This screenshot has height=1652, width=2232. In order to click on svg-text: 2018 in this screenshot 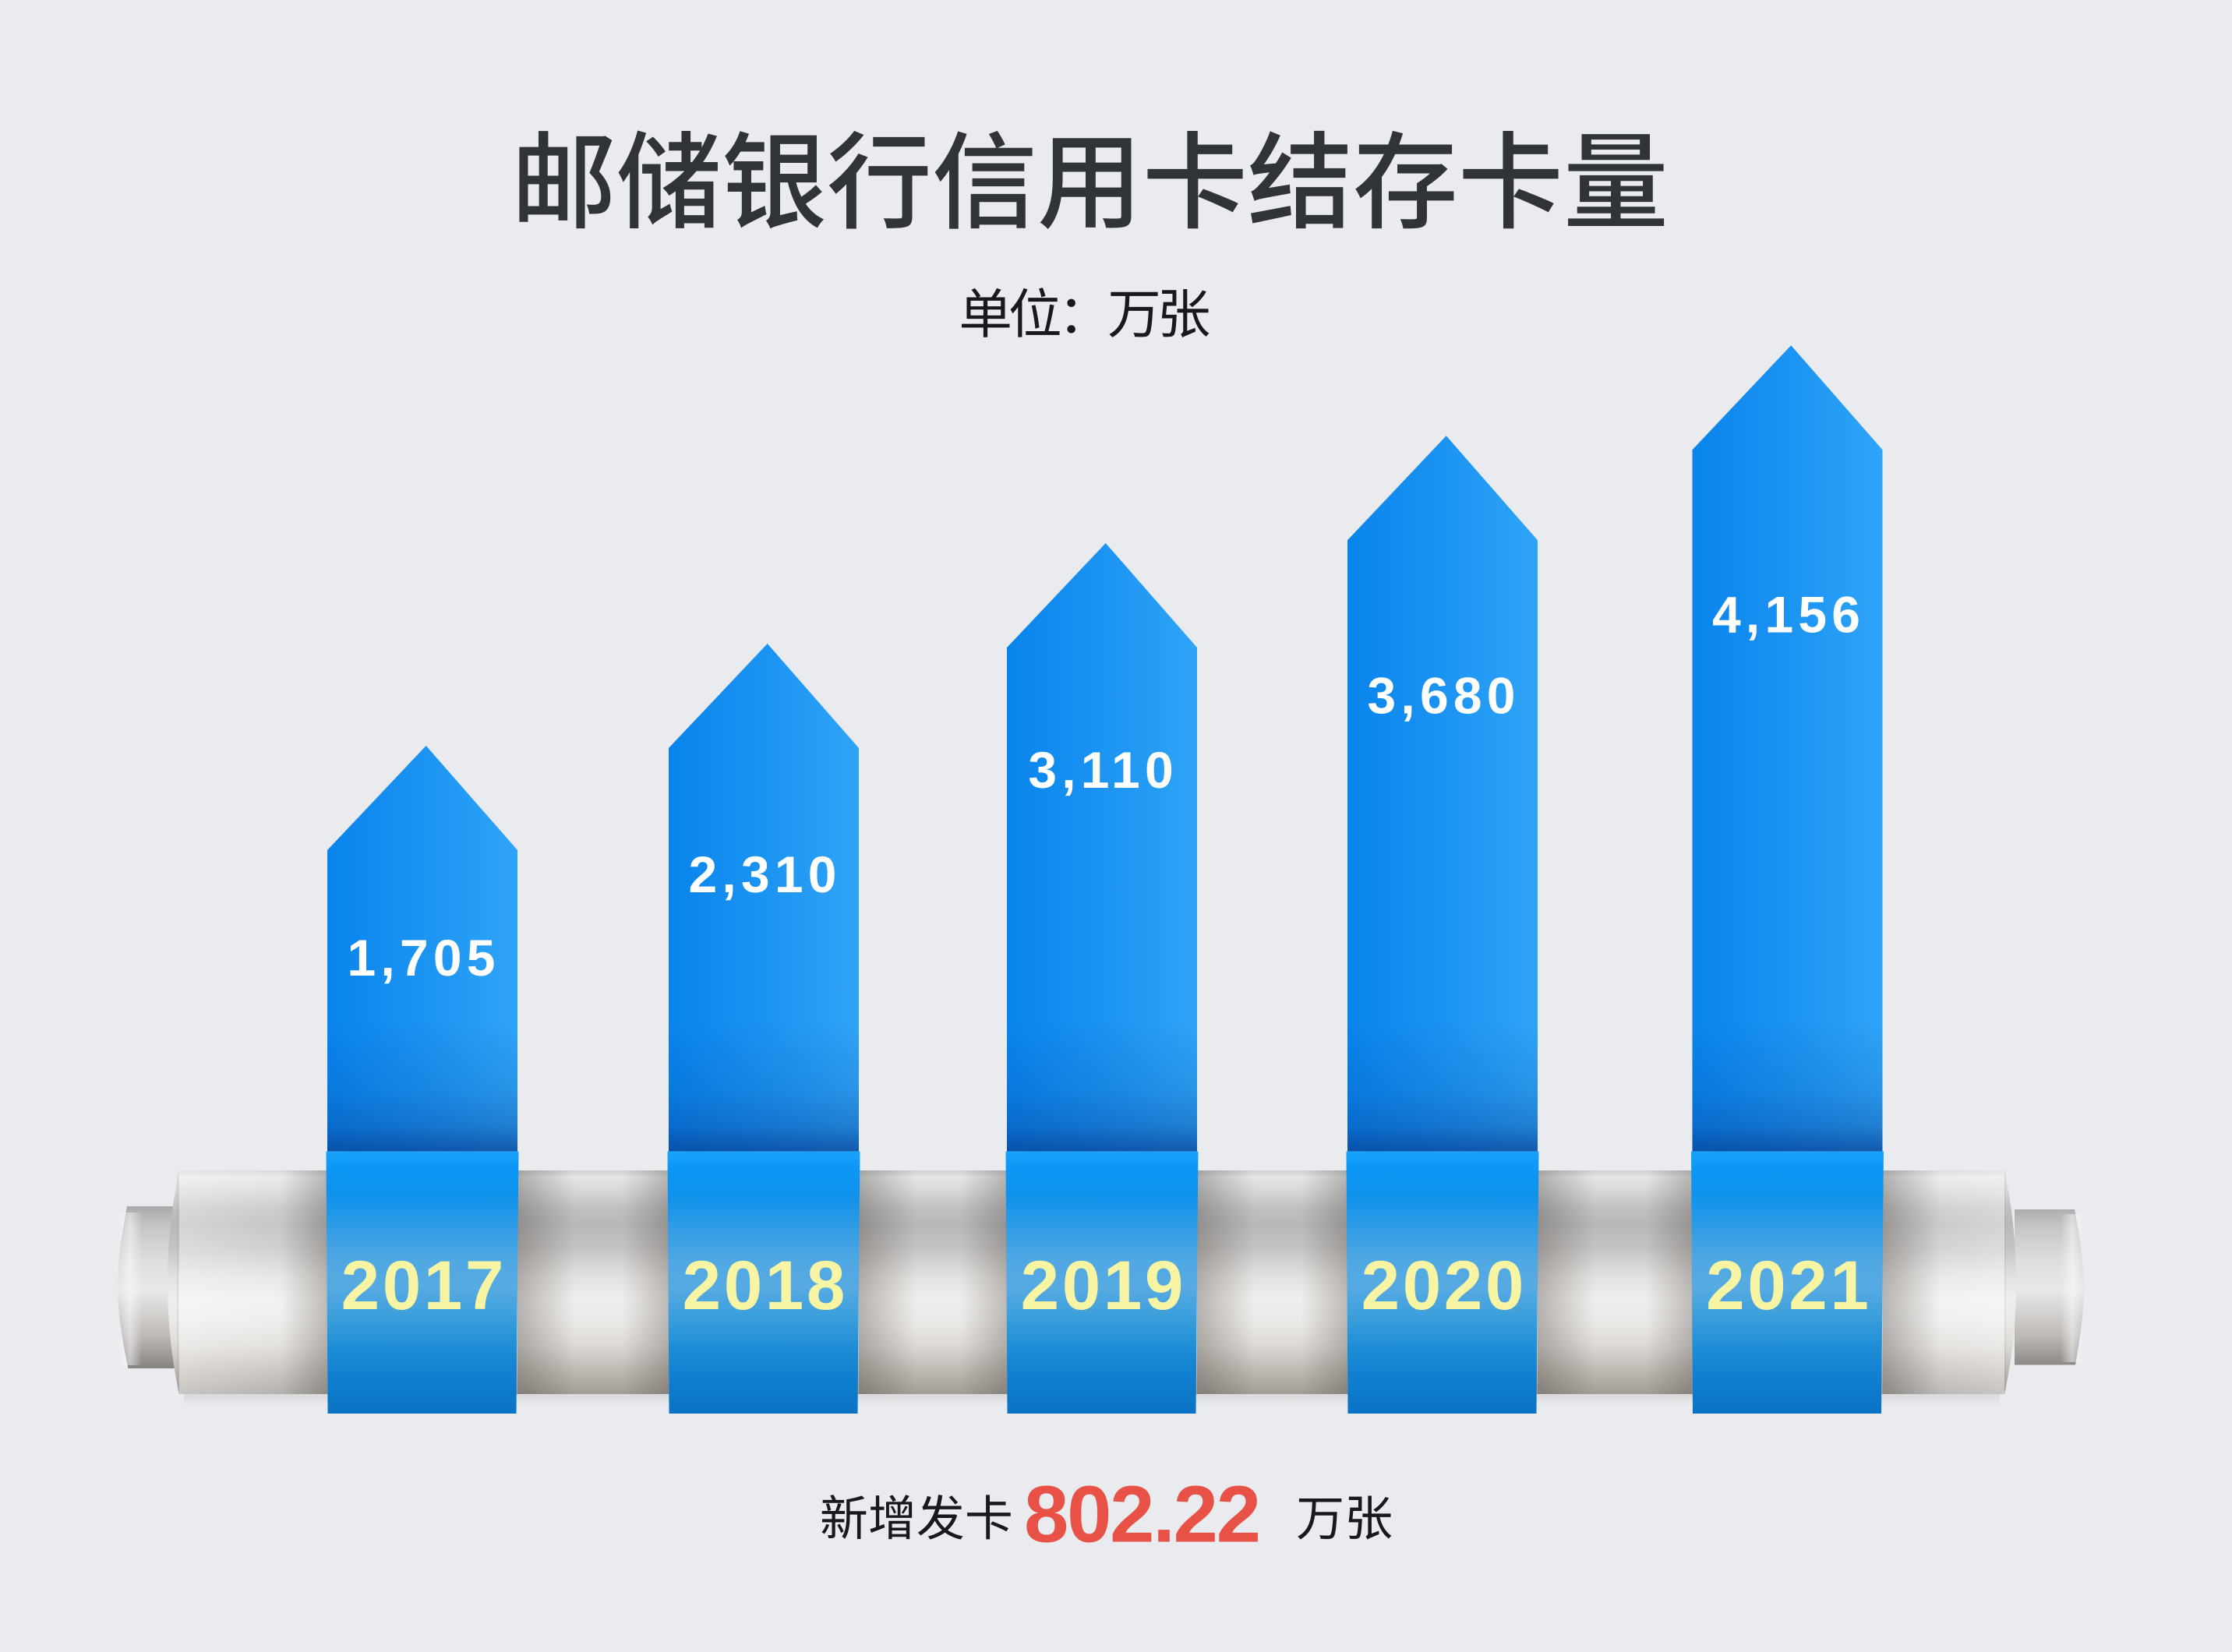, I will do `click(765, 1285)`.